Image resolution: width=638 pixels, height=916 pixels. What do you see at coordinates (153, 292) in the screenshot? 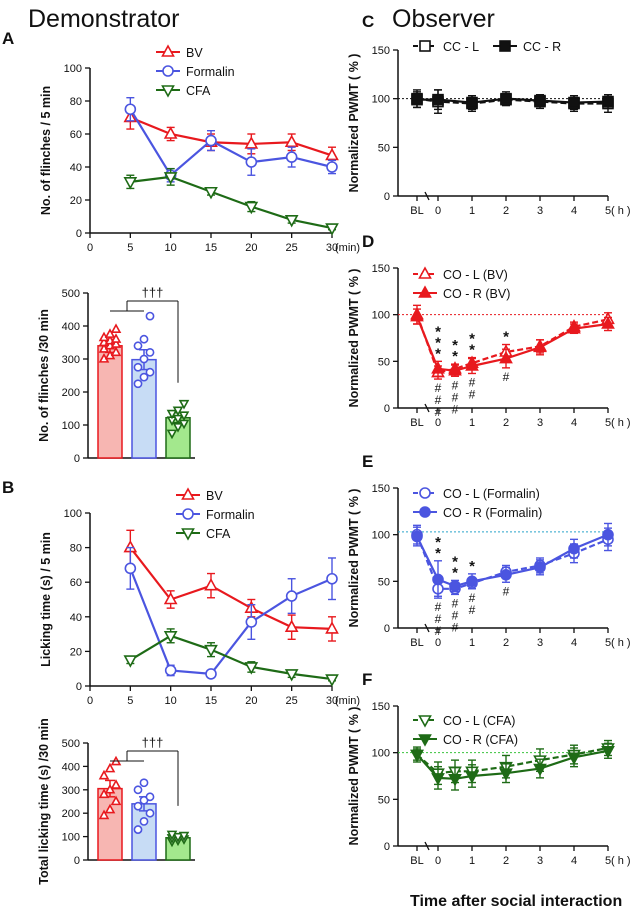
I see `significance-label: †††` at bounding box center [153, 292].